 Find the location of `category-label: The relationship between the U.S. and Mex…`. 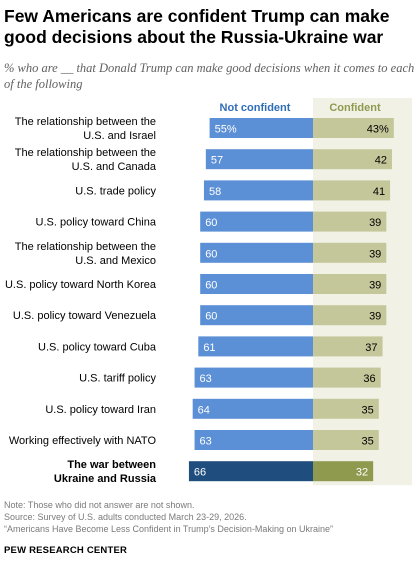

category-label: The relationship between the U.S. and Mex… is located at coordinates (85, 254).